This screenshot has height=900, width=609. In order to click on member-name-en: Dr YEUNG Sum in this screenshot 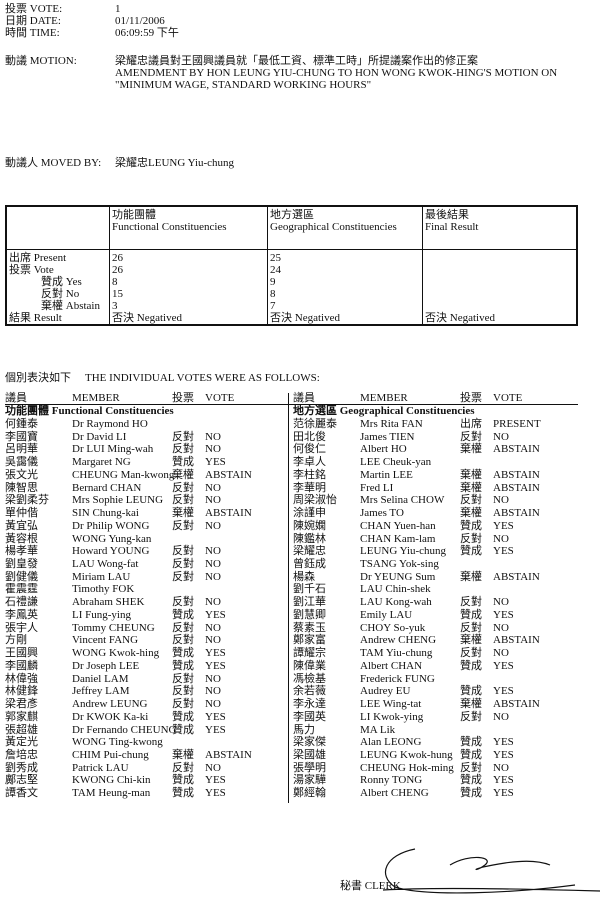, I will do `click(398, 576)`.